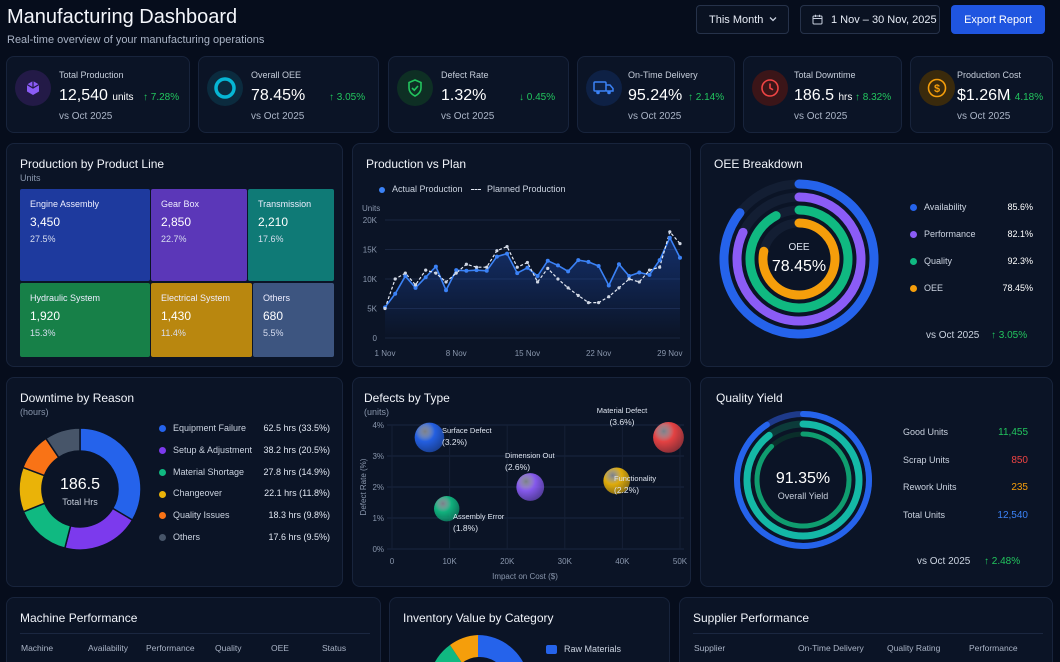 This screenshot has height=662, width=1060. What do you see at coordinates (213, 449) in the screenshot?
I see `legend-label: Setup & Adjustment` at bounding box center [213, 449].